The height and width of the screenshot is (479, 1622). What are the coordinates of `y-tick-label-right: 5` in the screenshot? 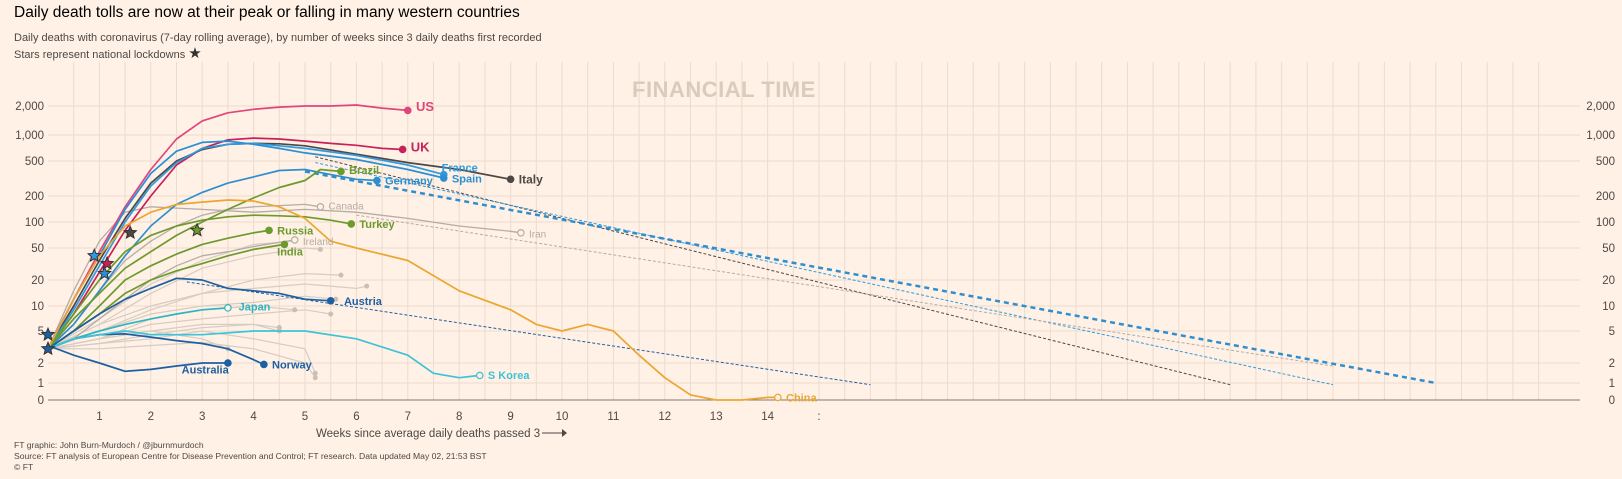 It's located at (1612, 332).